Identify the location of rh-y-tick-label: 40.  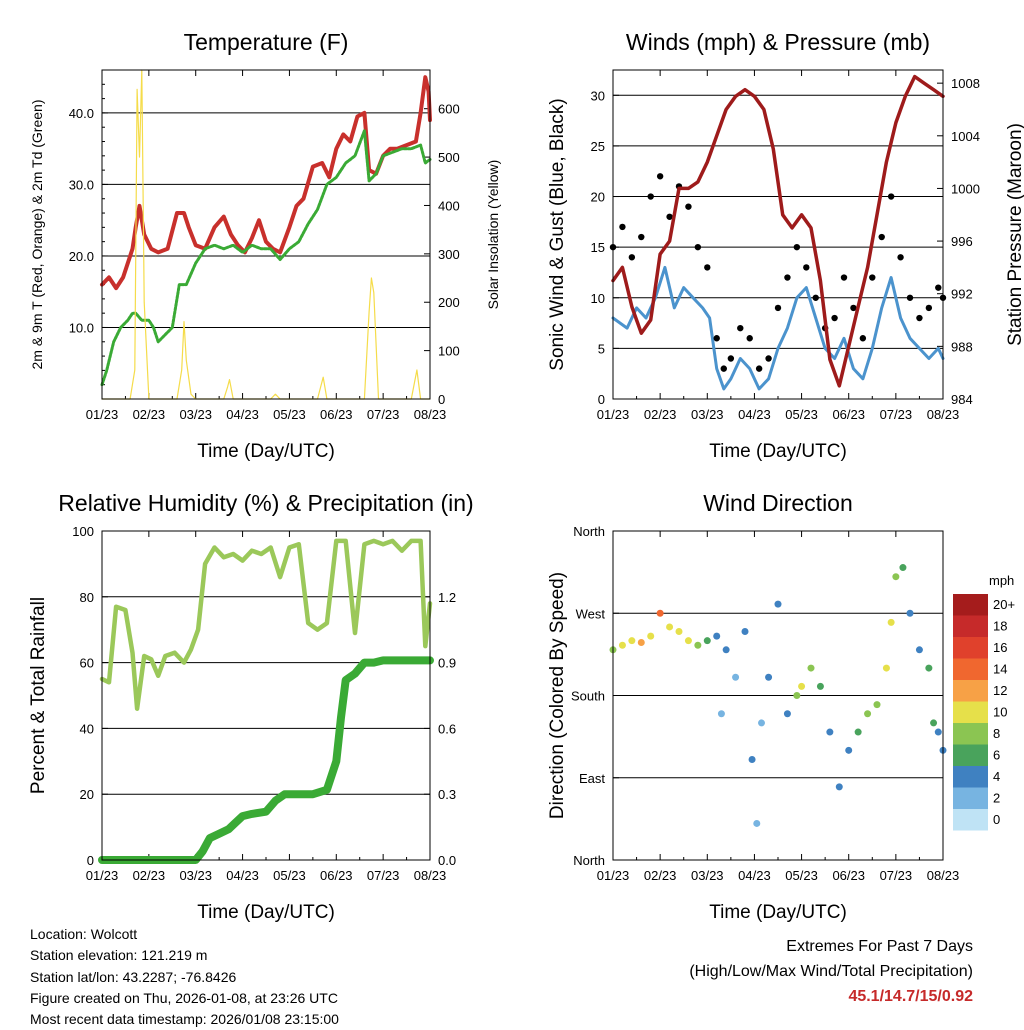
(87, 728).